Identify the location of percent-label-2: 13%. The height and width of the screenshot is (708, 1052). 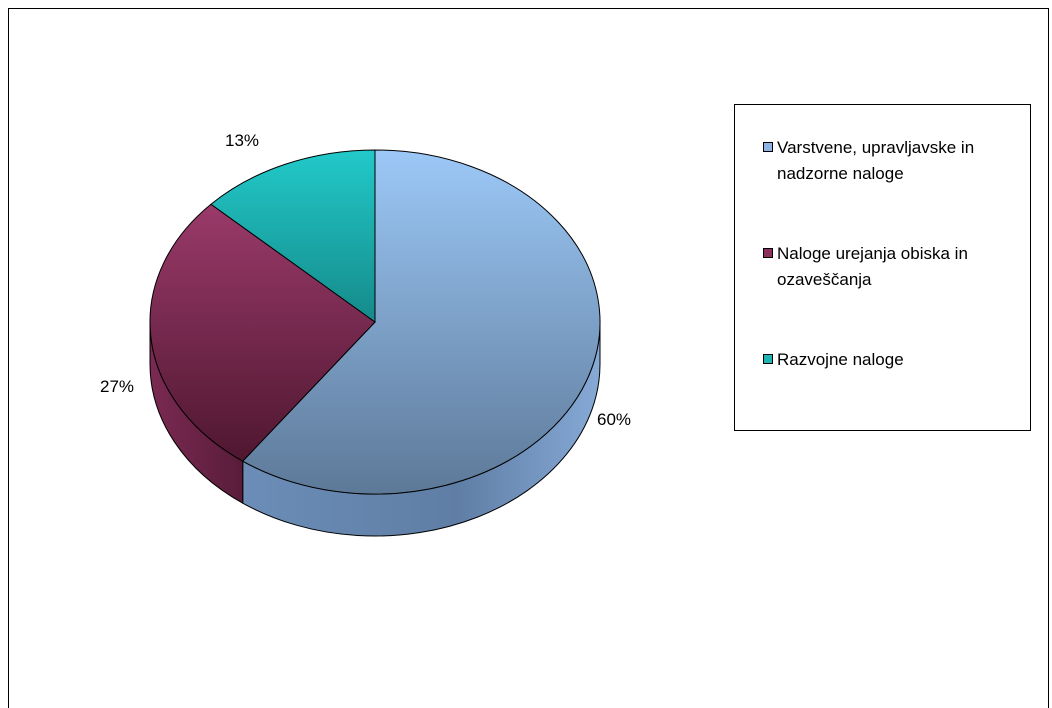
(242, 140).